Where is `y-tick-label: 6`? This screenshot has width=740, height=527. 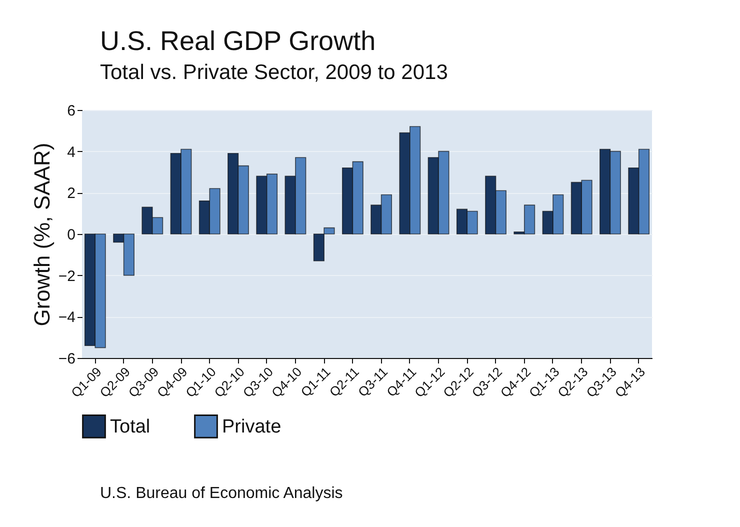
y-tick-label: 6 is located at coordinates (71, 111).